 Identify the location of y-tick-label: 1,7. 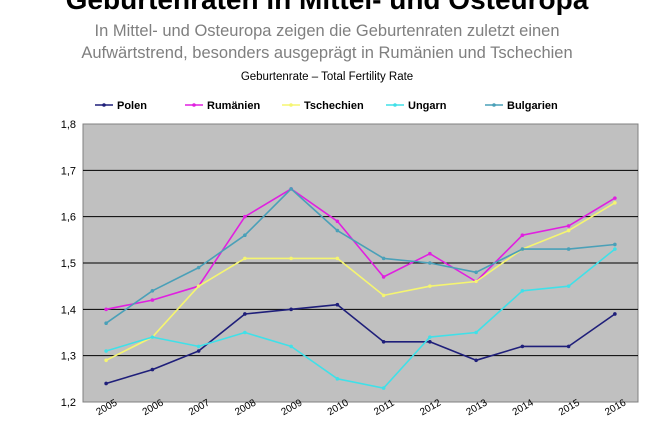
(68, 171).